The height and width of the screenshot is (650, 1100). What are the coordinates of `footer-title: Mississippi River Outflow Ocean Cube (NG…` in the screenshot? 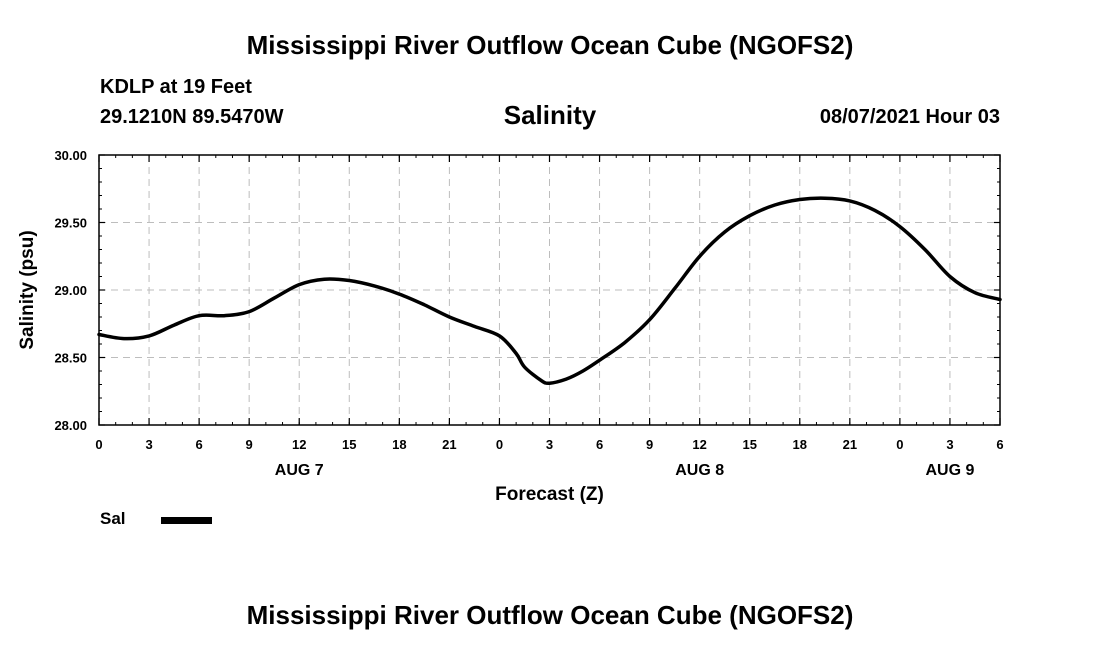 It's located at (550, 615).